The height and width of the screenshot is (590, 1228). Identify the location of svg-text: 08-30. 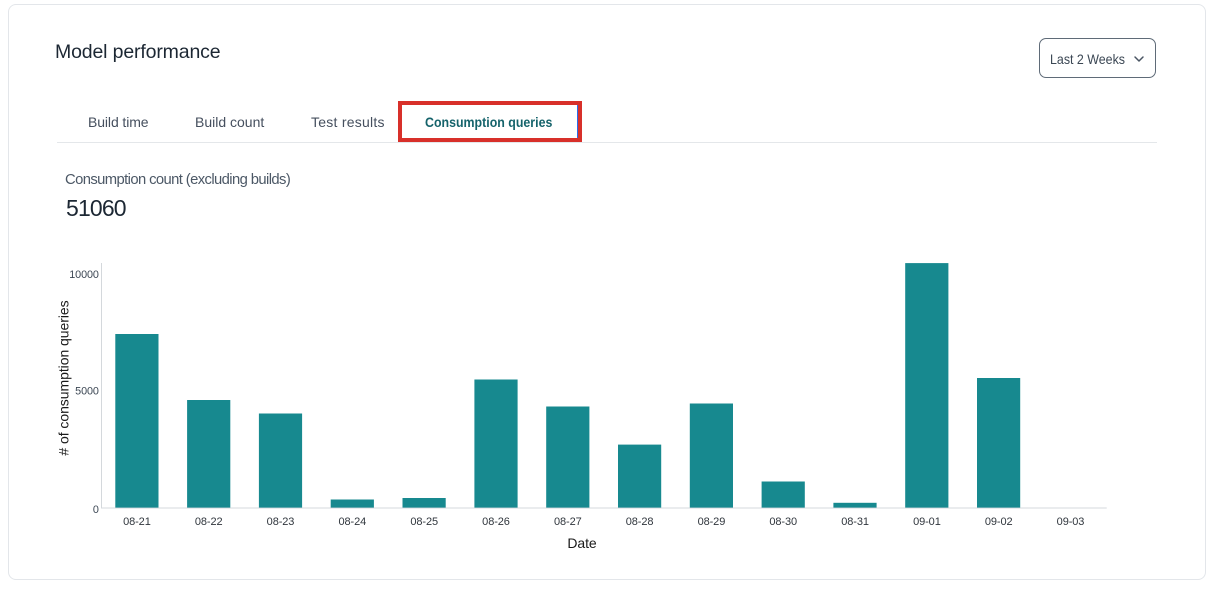
(783, 522).